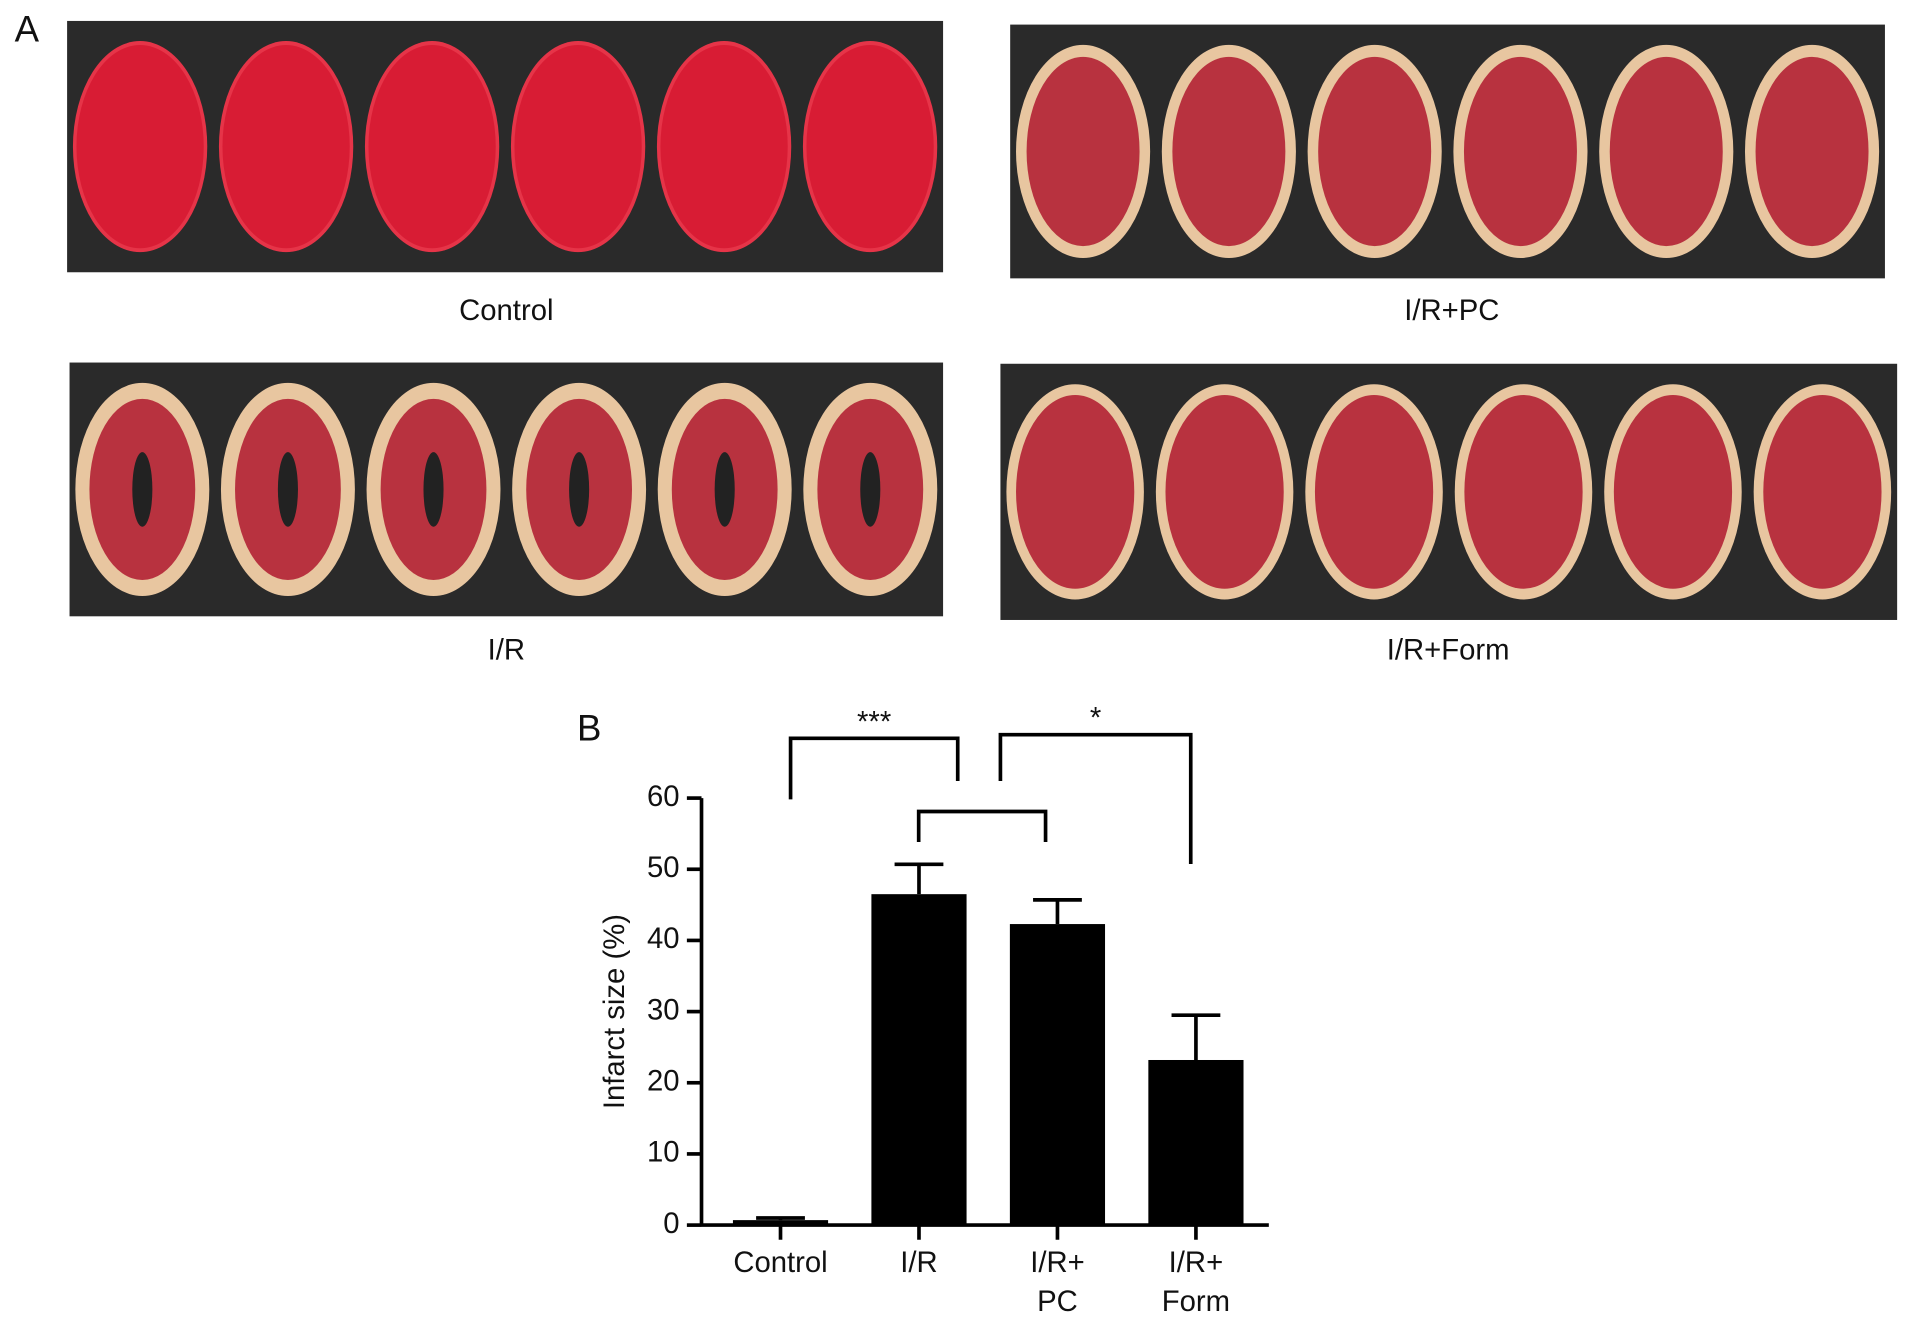 The height and width of the screenshot is (1329, 1913). I want to click on x-tick-label: Control, so click(780, 1262).